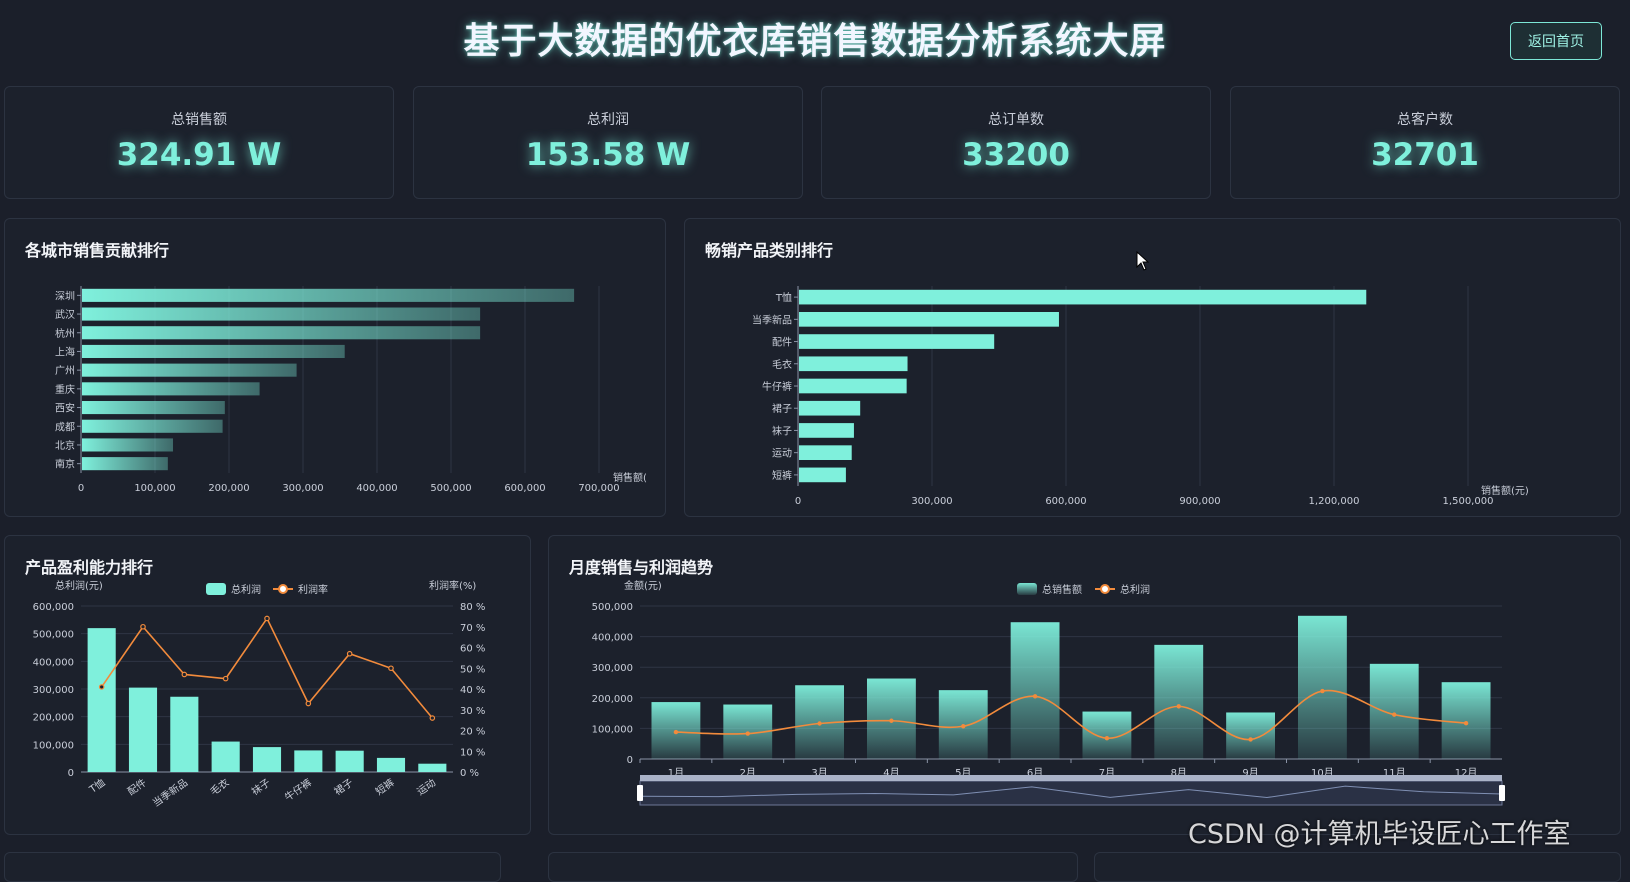 The height and width of the screenshot is (882, 1630). Describe the element at coordinates (344, 787) in the screenshot. I see `x-tick-label: 裙子` at that location.